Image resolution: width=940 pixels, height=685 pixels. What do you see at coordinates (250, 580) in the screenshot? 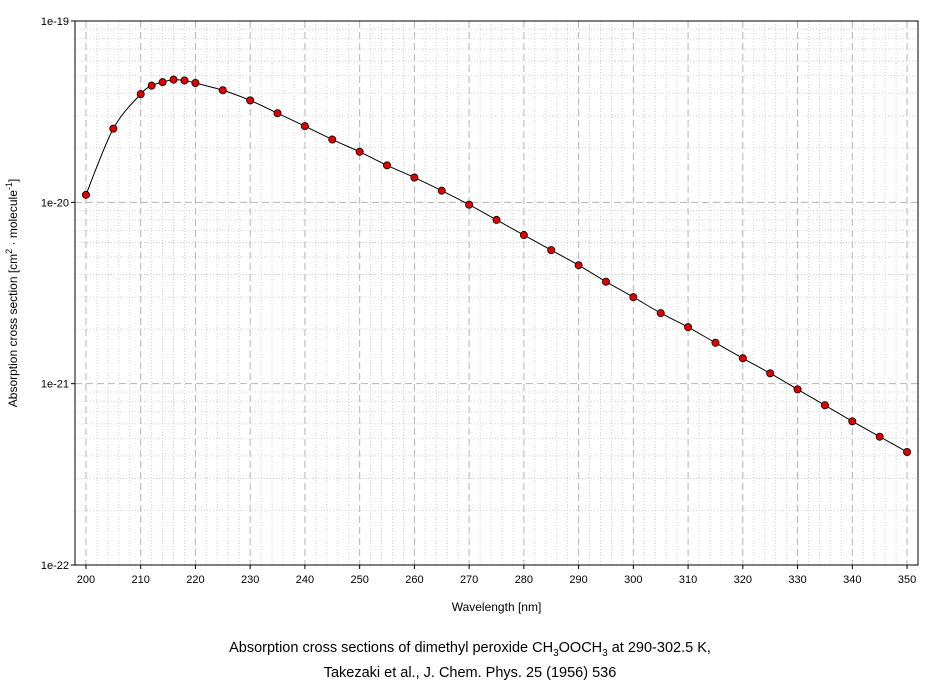
I see `x-tick-label: 230` at bounding box center [250, 580].